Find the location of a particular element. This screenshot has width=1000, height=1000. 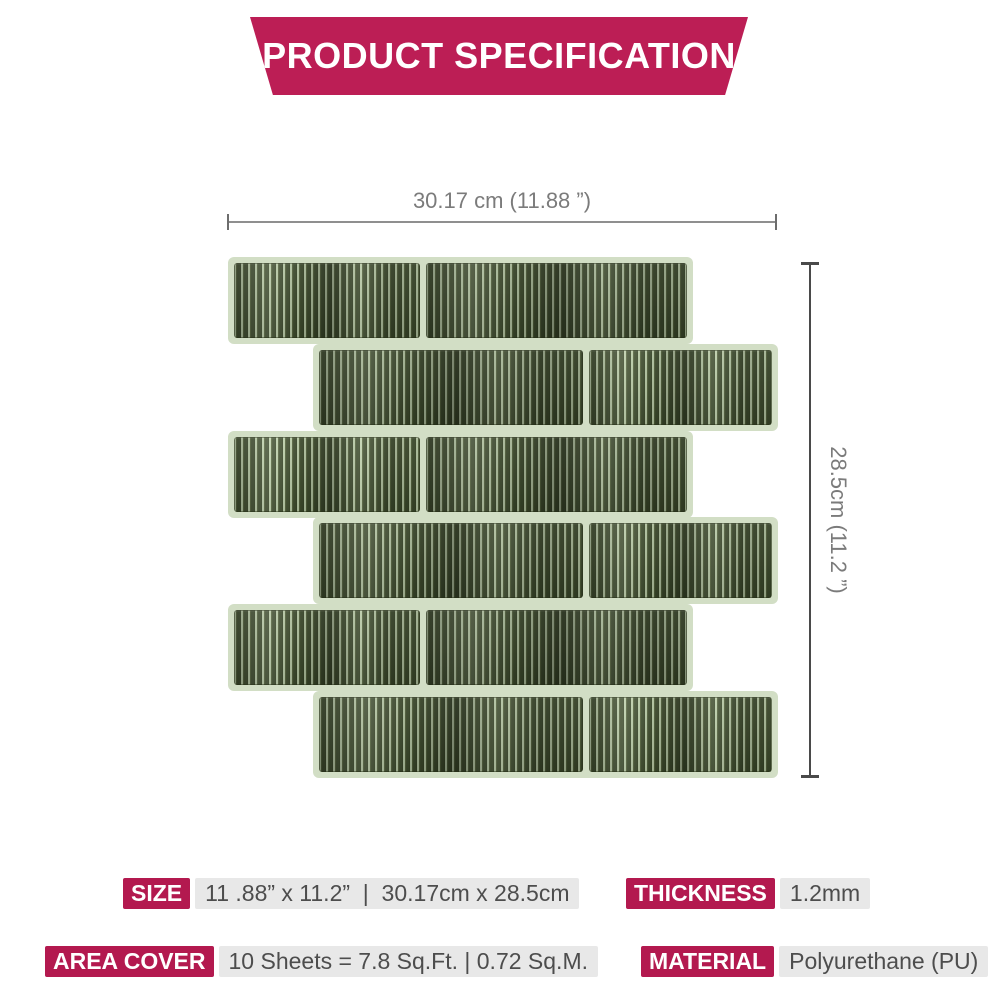

spec-size: SIZE 11 .88” x 11.2” | 30.17cm x 28.5cm is located at coordinates (351, 893).